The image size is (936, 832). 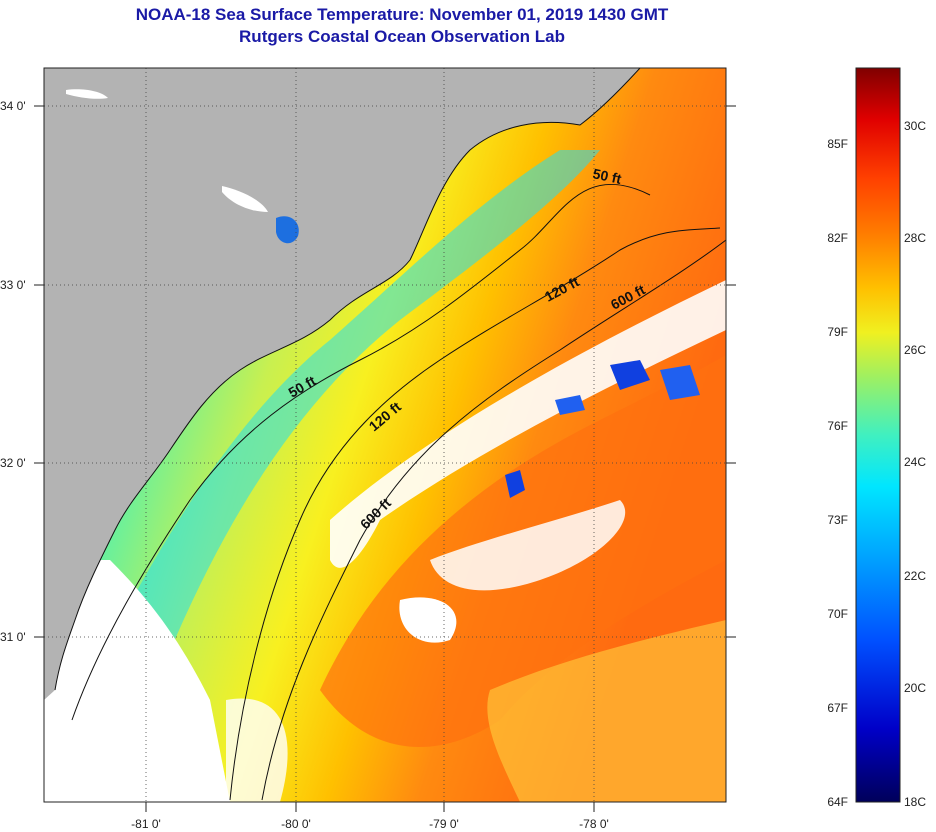 What do you see at coordinates (878, 435) in the screenshot?
I see `colorbar` at bounding box center [878, 435].